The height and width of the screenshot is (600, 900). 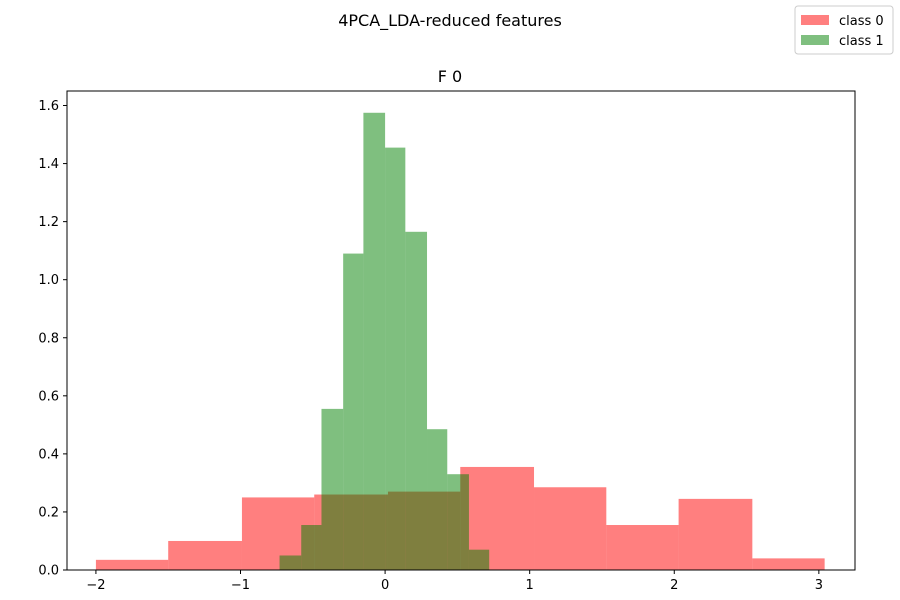 I want to click on y-tick-label: 0.4, so click(x=48, y=454).